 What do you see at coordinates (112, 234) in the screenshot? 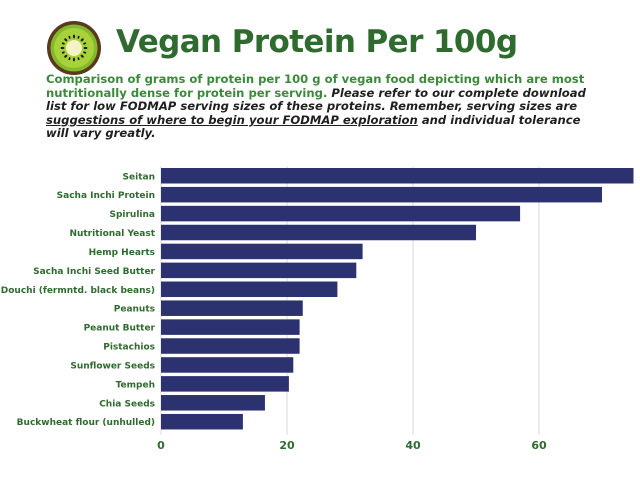
I see `category-label: Nutritional Yeast` at bounding box center [112, 234].